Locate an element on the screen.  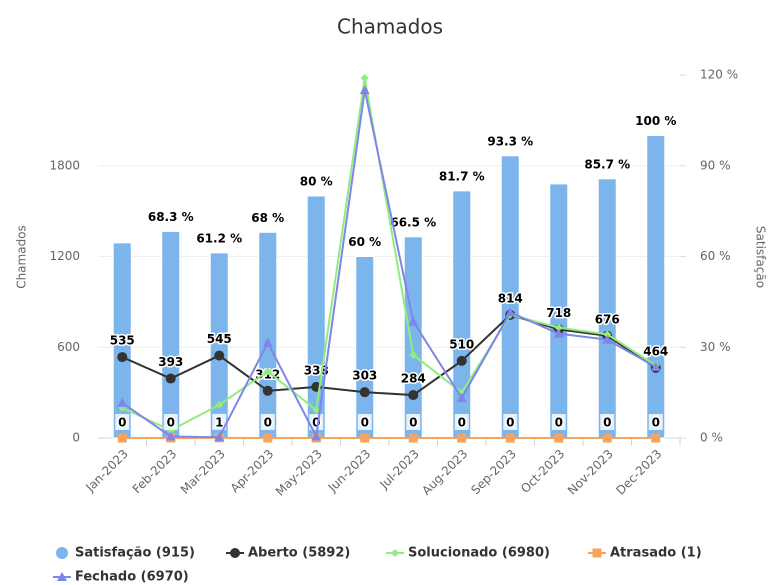
y2-tick-label: 60 % is located at coordinates (715, 256).